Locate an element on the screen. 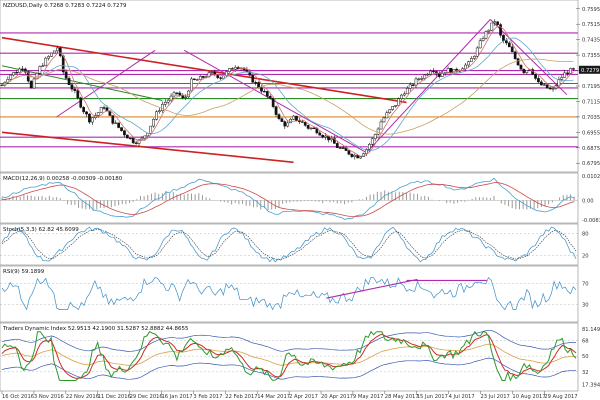 Image resolution: width=600 pixels, height=400 pixels. rsi-tick-label: 70 is located at coordinates (585, 285).